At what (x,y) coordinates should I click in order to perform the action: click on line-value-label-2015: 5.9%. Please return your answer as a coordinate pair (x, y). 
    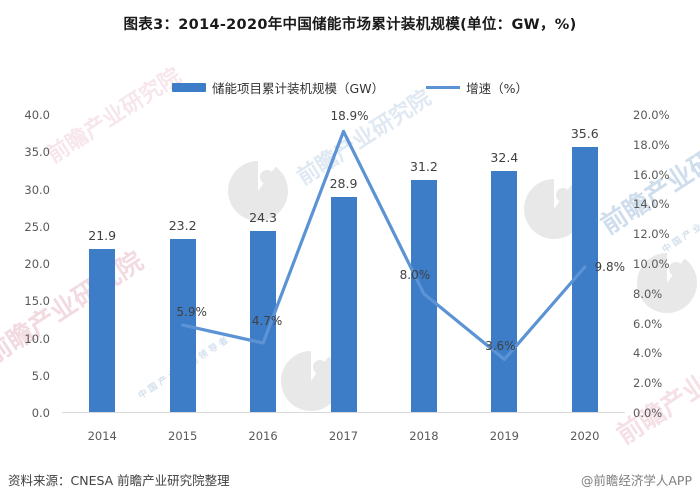
    Looking at the image, I should click on (191, 312).